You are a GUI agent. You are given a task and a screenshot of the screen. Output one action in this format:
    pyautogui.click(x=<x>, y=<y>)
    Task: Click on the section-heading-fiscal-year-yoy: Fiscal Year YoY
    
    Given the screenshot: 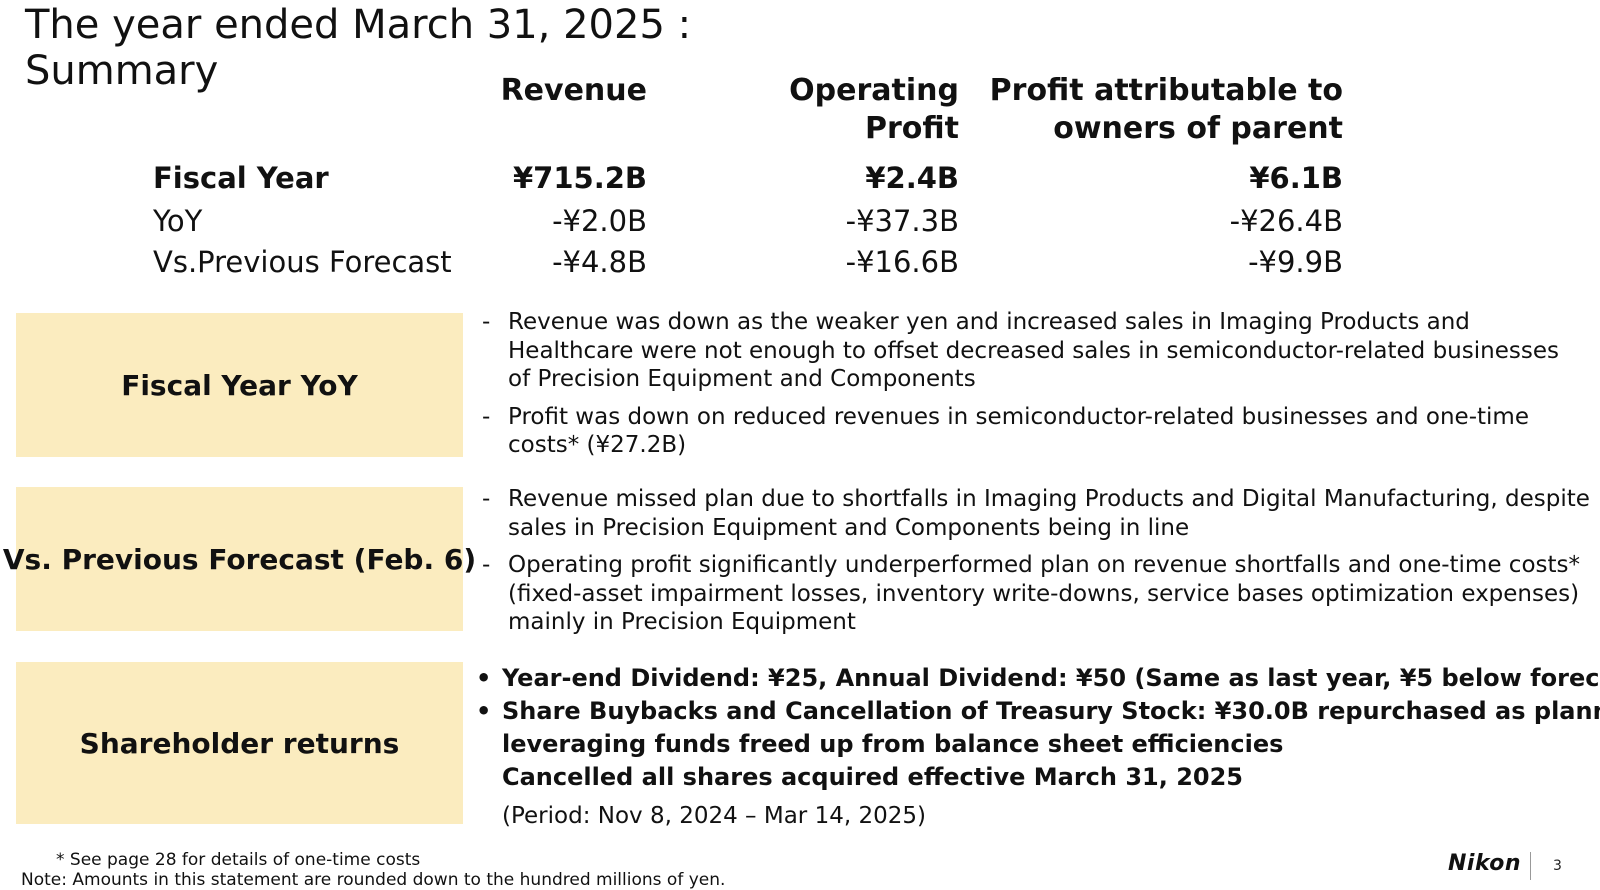 What is the action you would take?
    pyautogui.click(x=239, y=385)
    